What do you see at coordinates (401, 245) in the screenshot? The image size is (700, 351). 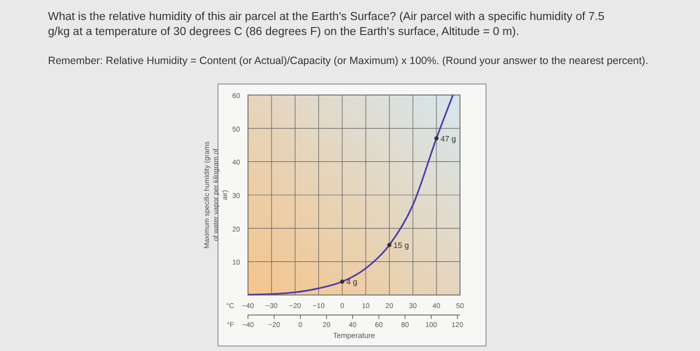 I see `annotation: 15 g` at bounding box center [401, 245].